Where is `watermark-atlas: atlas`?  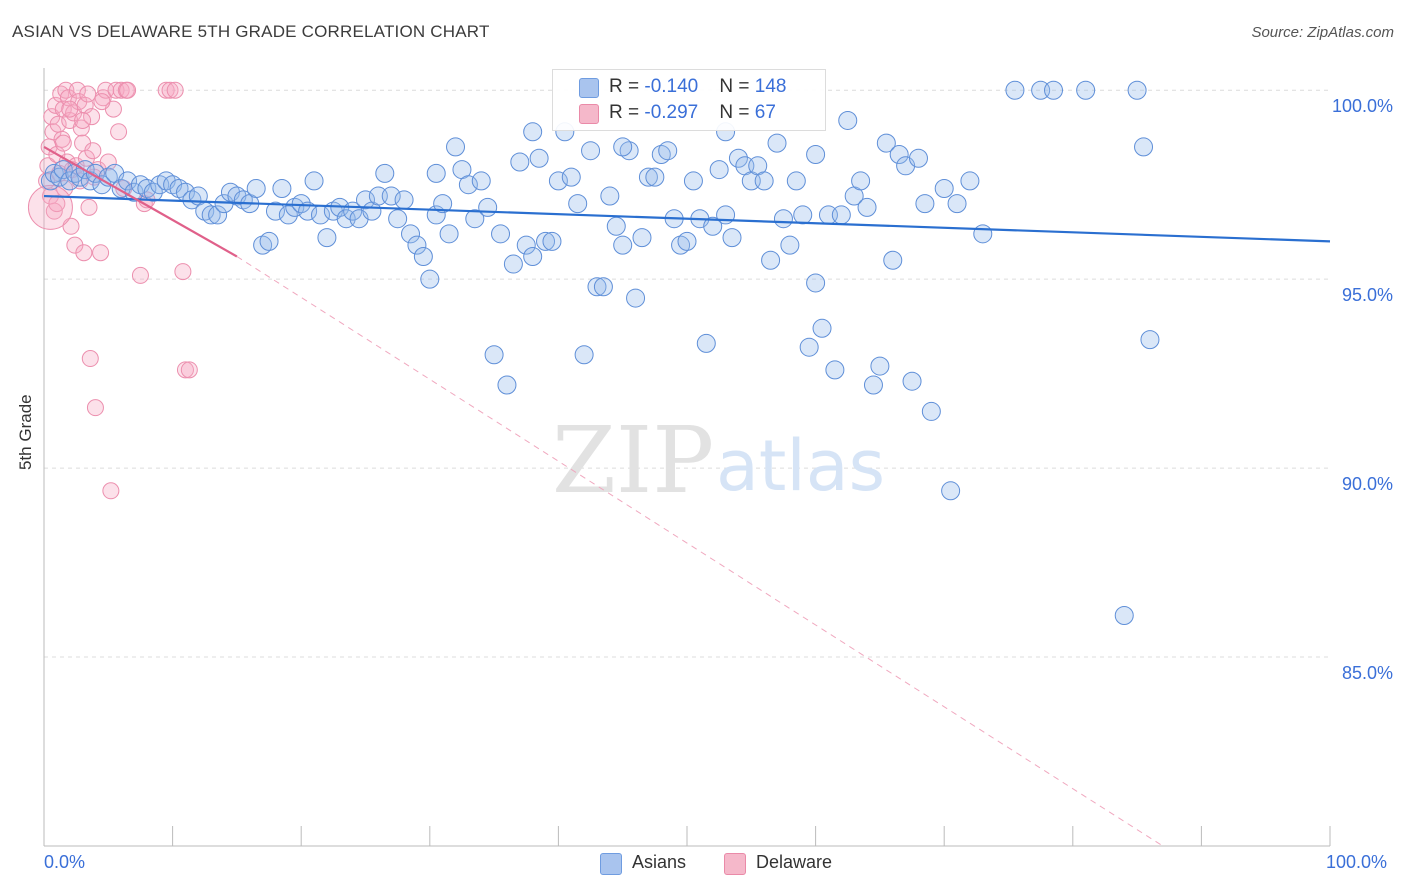
watermark-atlas: atlas is located at coordinates (800, 466).